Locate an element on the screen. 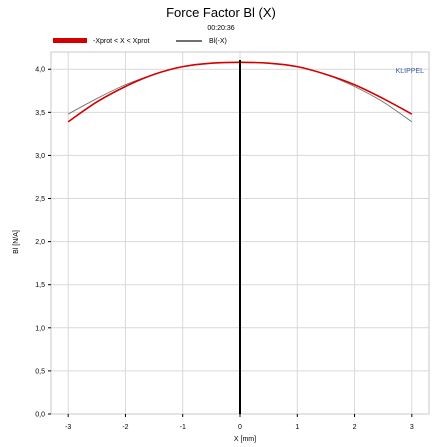 The width and height of the screenshot is (433, 447). legend-label-series-2: Bl(-X) is located at coordinates (218, 41).